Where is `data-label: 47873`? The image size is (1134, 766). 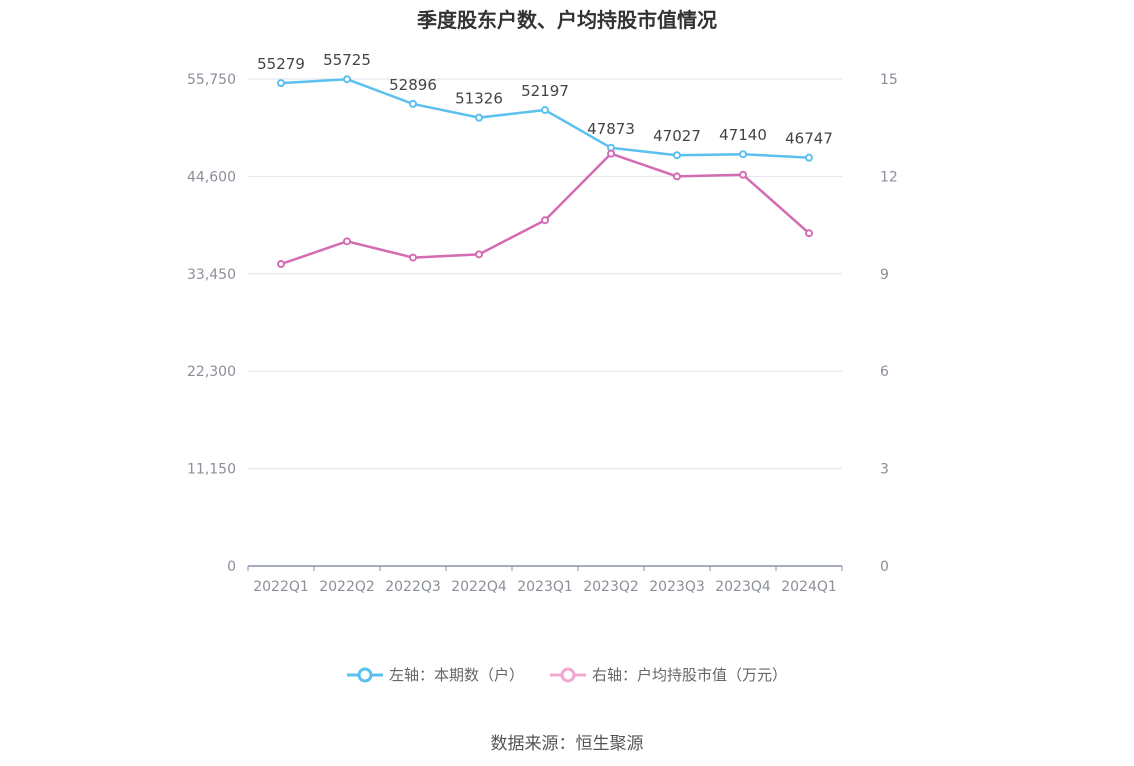 data-label: 47873 is located at coordinates (611, 129).